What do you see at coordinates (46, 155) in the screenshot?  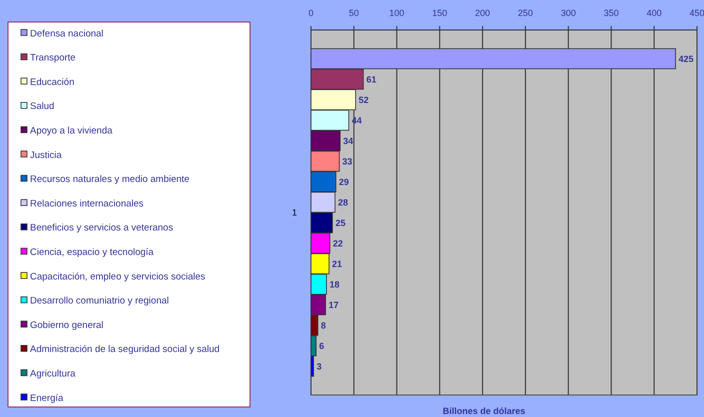 I see `legend-label: Justicia` at bounding box center [46, 155].